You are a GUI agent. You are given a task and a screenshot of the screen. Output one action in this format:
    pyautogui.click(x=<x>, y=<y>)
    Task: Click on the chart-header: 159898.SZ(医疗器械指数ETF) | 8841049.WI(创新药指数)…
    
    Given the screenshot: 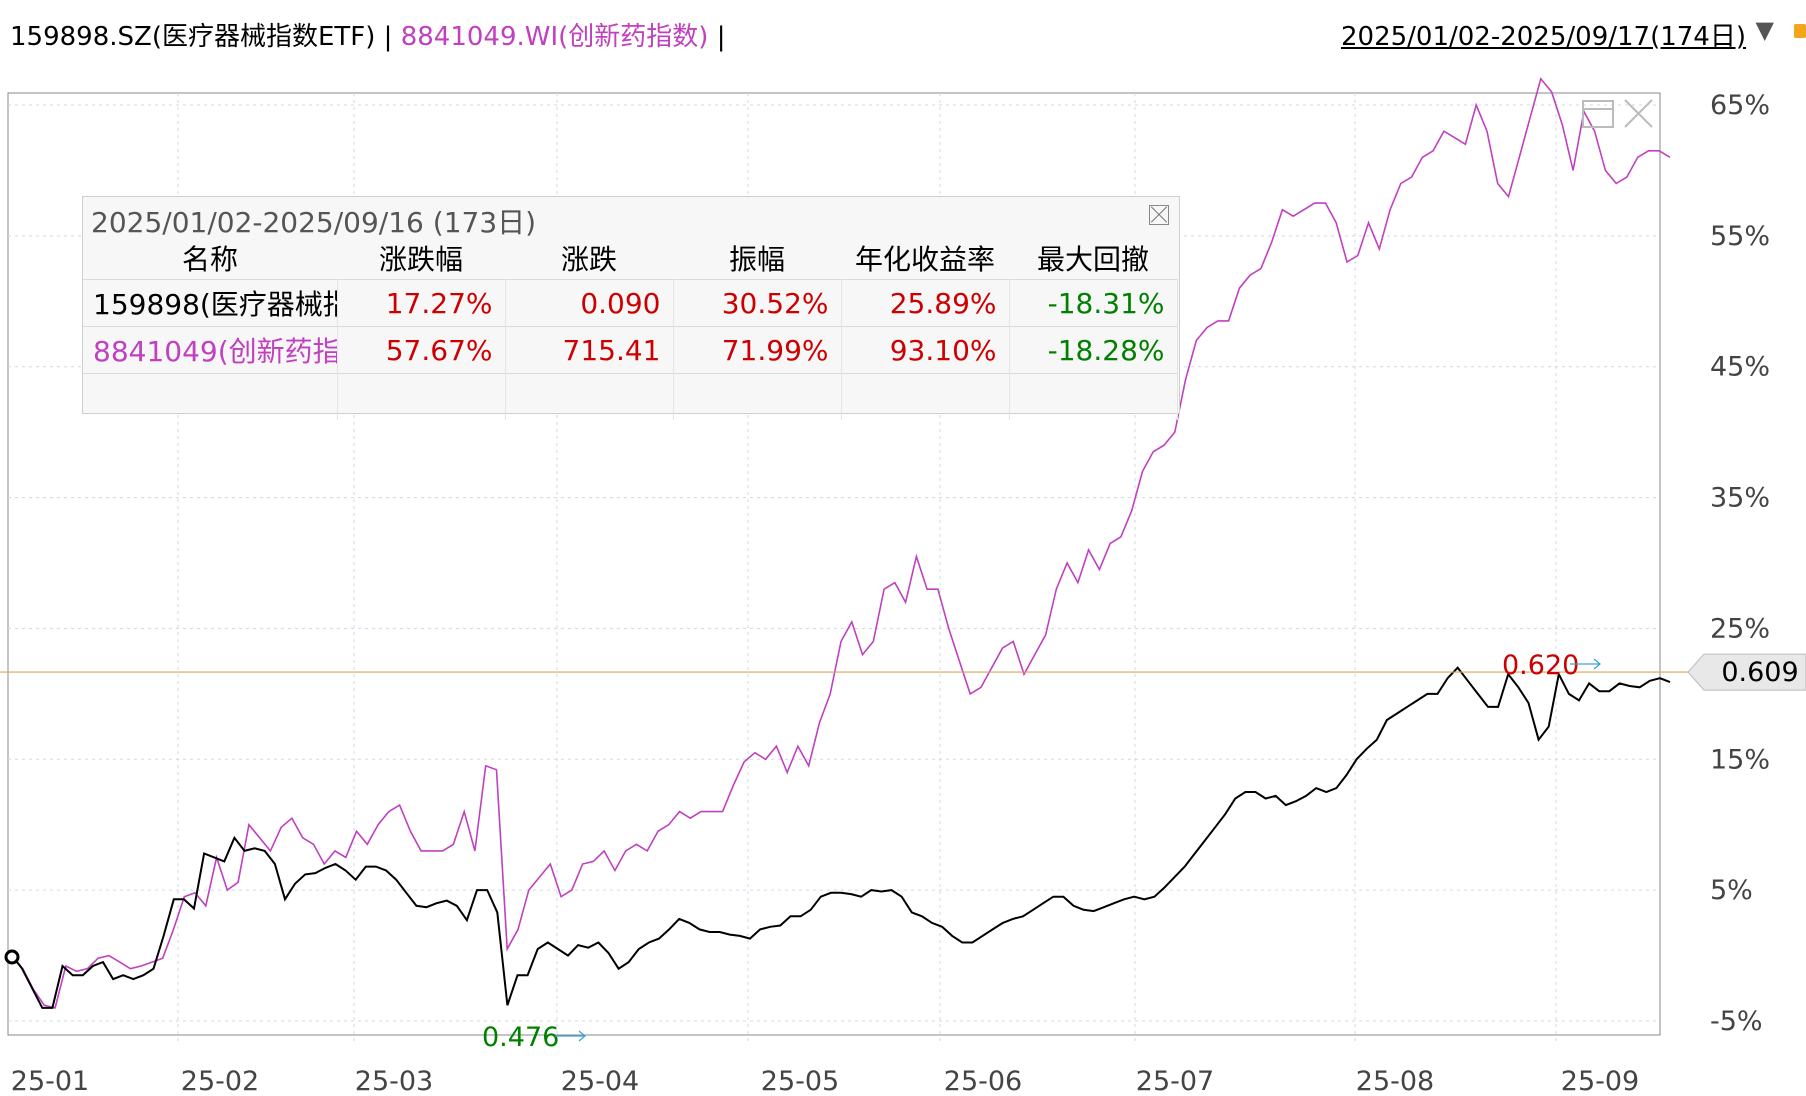 What is the action you would take?
    pyautogui.click(x=903, y=28)
    